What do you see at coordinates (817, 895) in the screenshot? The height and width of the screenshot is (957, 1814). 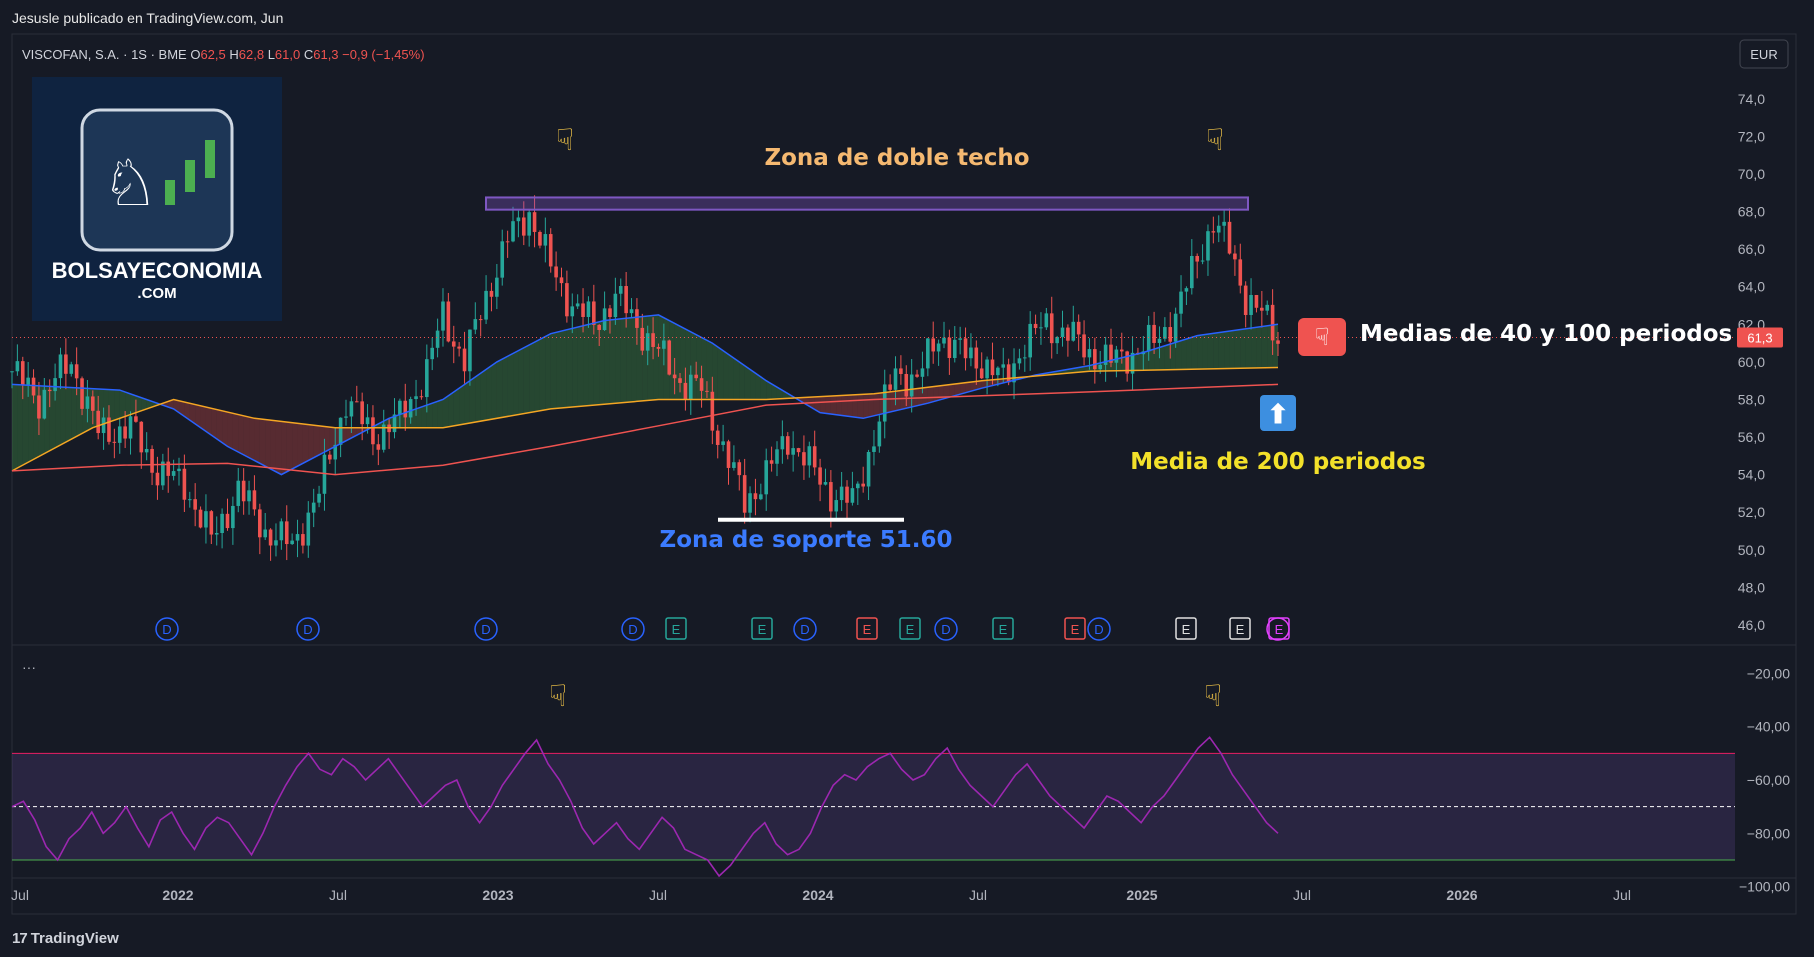 I see `time-axis-label: 2024` at bounding box center [817, 895].